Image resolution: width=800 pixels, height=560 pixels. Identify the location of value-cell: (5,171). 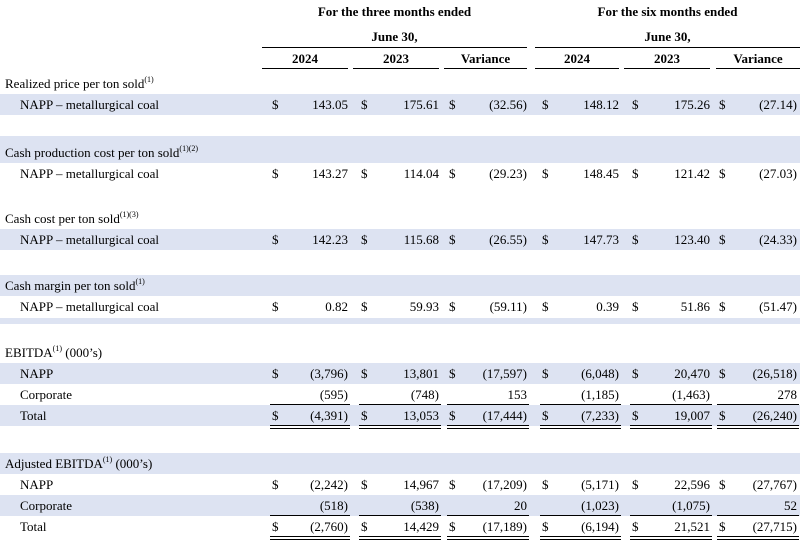
(600, 484).